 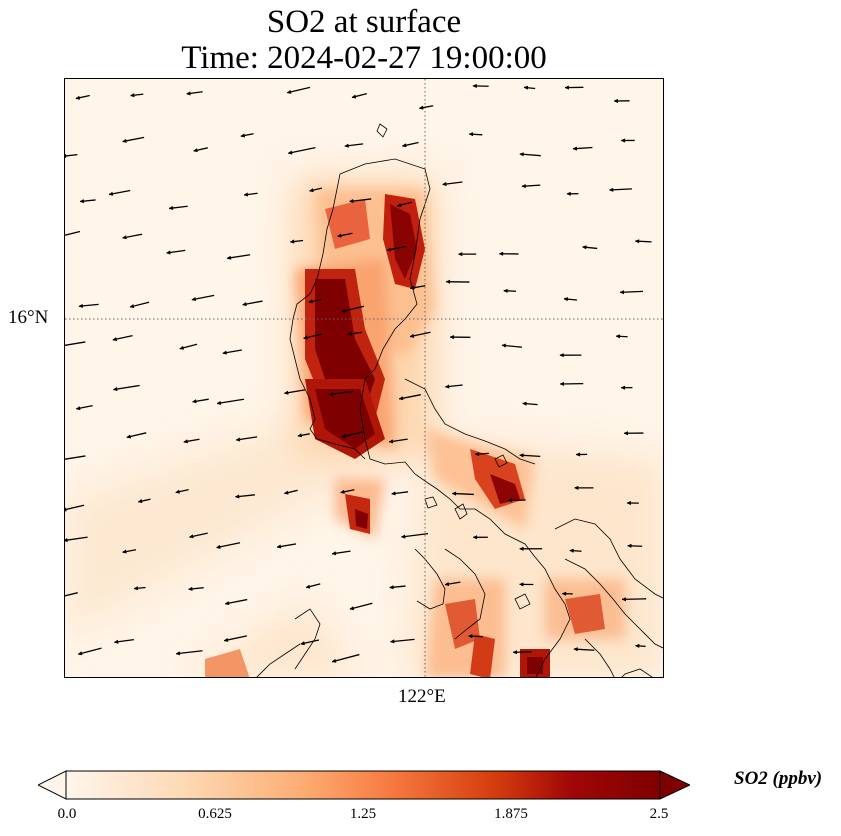 I want to click on longitude-label: 122°E, so click(x=422, y=696).